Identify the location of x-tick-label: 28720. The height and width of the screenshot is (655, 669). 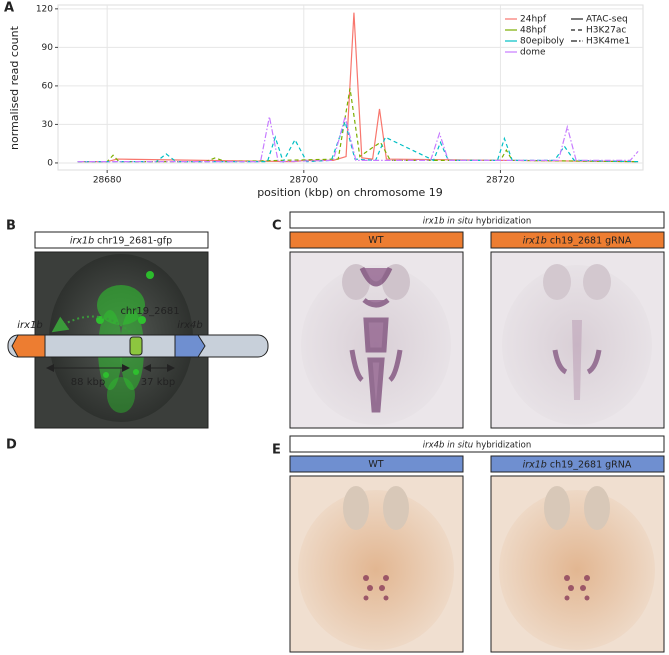
(500, 181).